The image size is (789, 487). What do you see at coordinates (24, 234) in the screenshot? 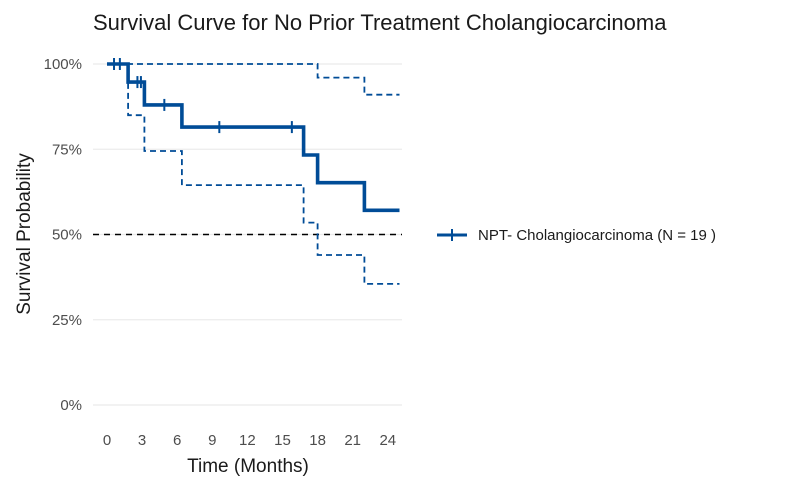
I see `y-axis-title: Survival Probability` at bounding box center [24, 234].